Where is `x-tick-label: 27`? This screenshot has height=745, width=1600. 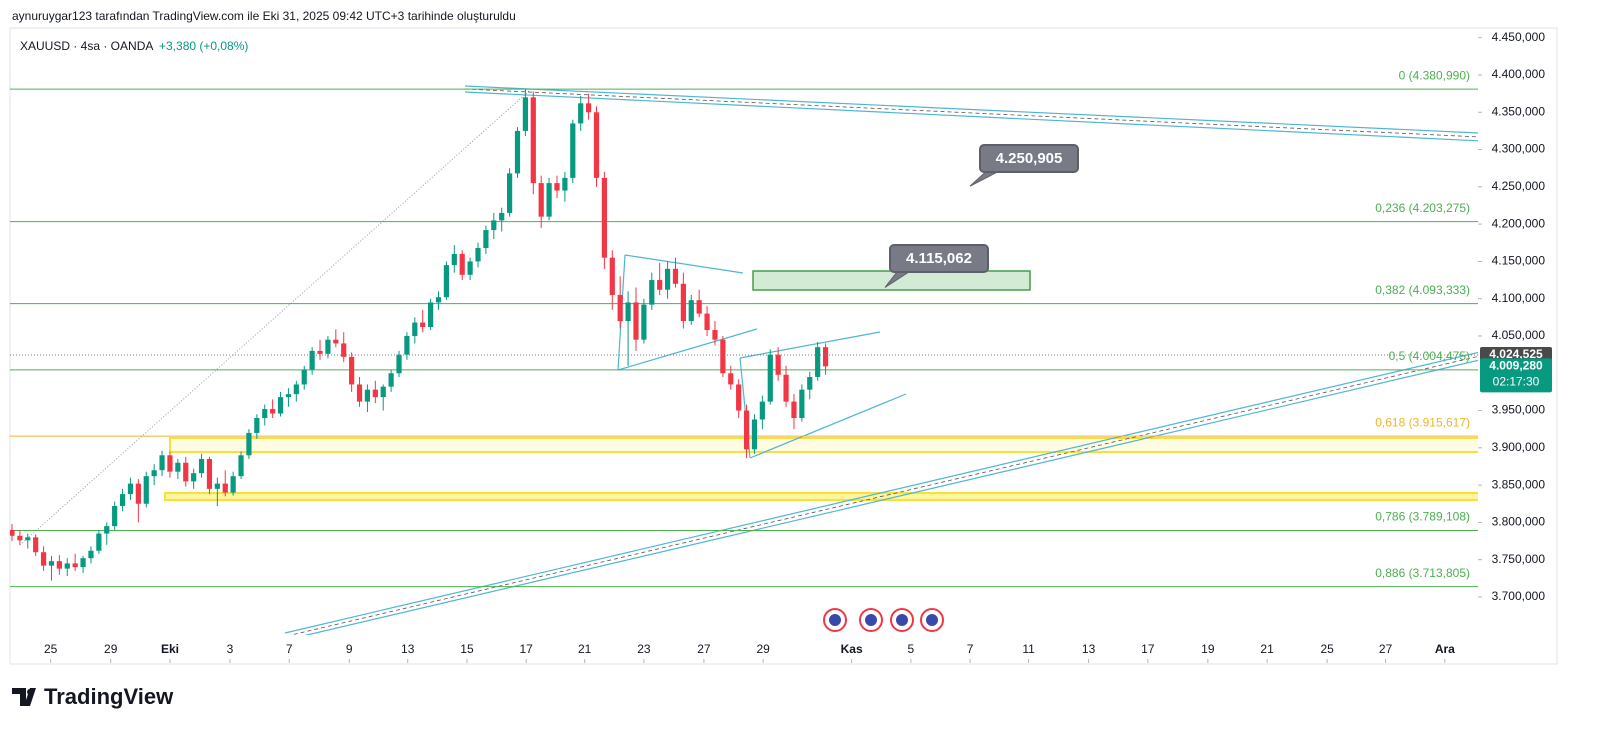
x-tick-label: 27 is located at coordinates (1386, 649).